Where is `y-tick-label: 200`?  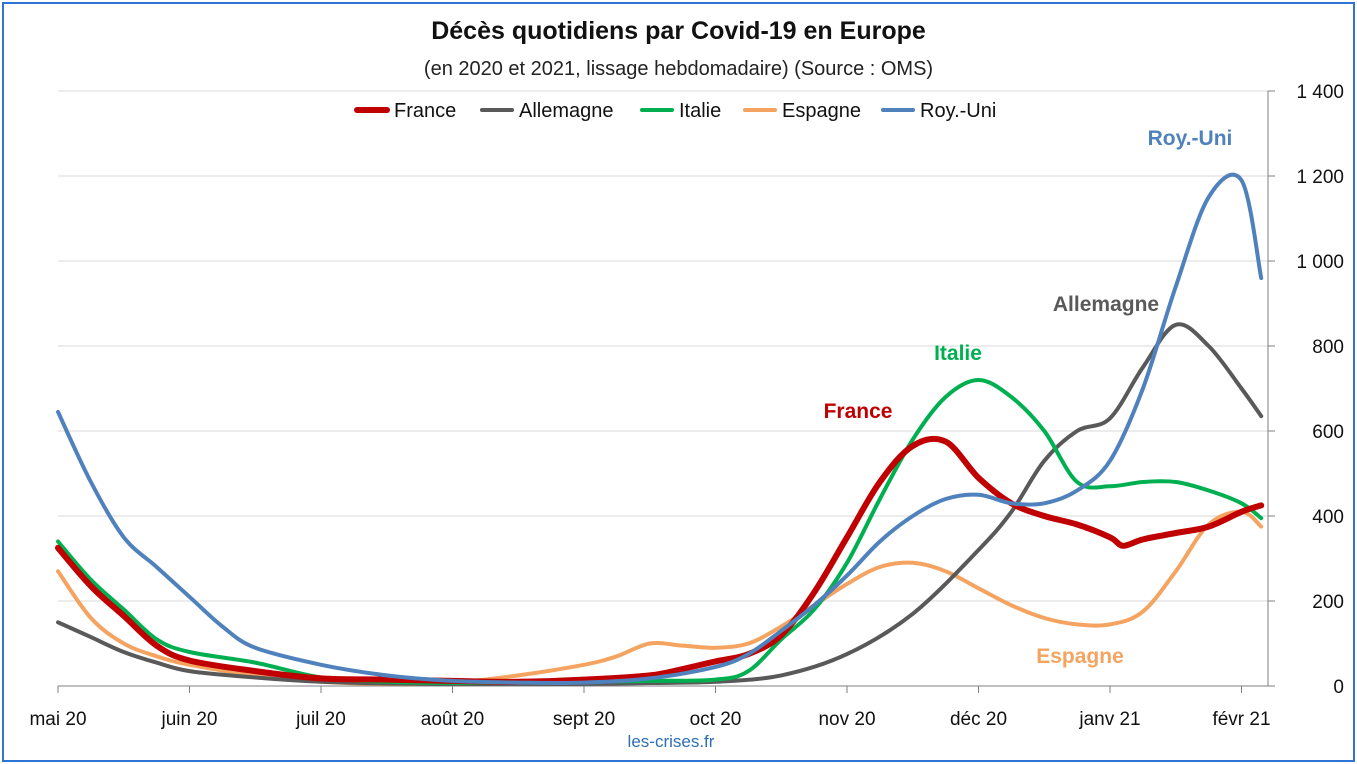
y-tick-label: 200 is located at coordinates (1328, 602).